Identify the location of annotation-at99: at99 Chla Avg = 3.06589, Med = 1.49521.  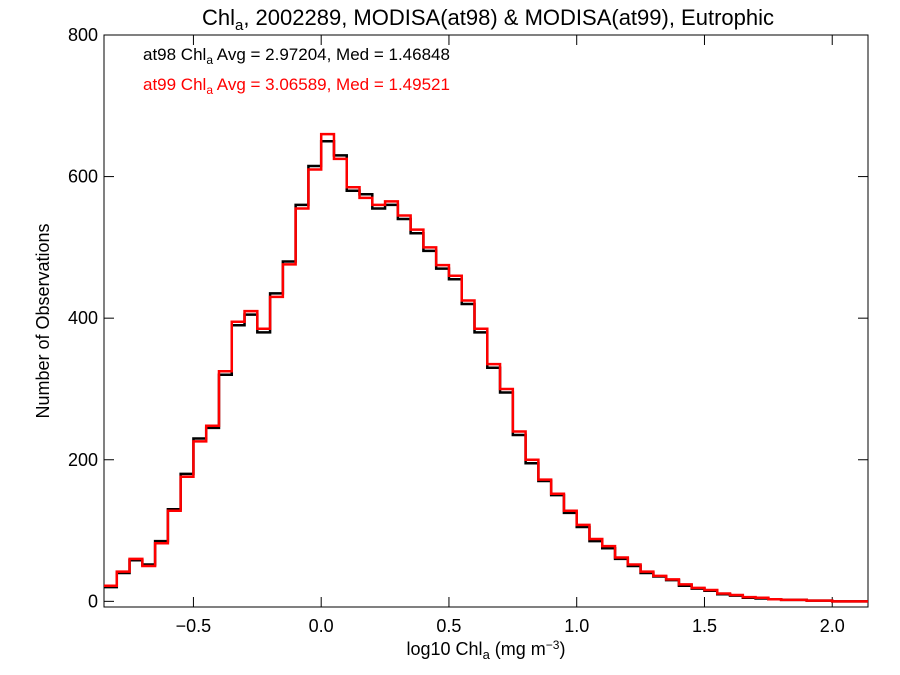
(296, 86).